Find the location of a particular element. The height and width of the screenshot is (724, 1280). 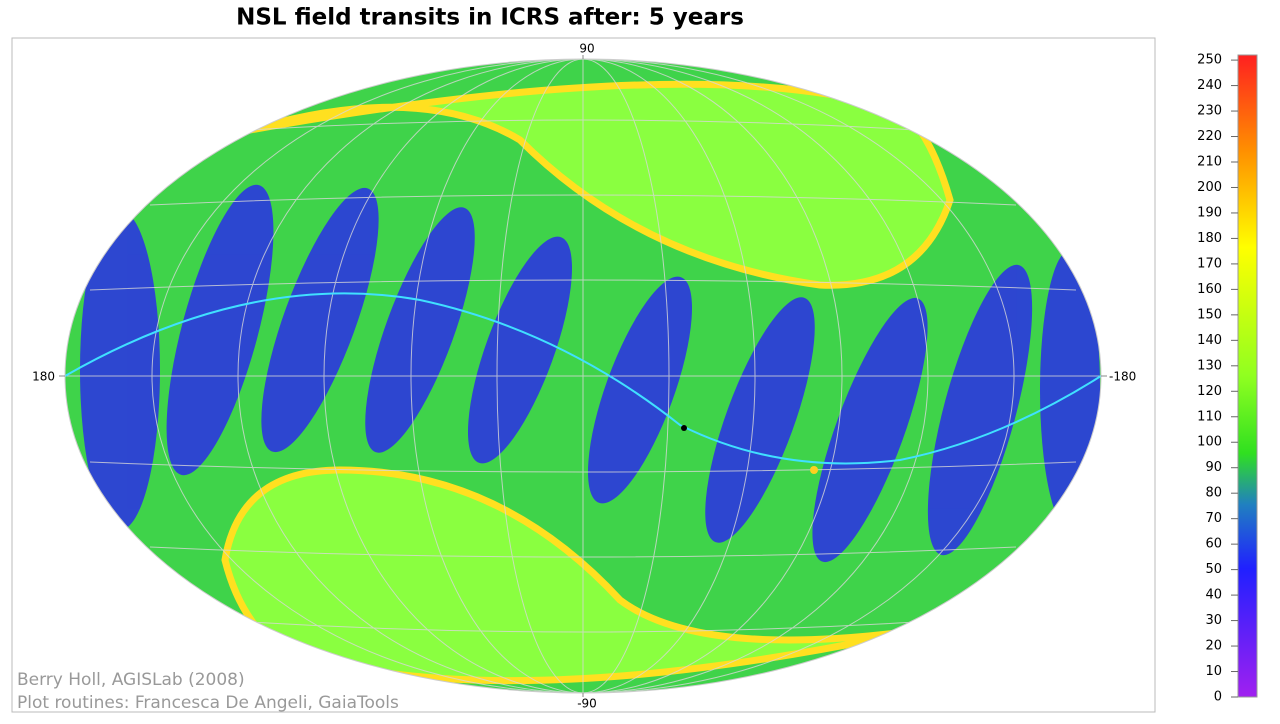

y-tick-label: -90 is located at coordinates (587, 704).